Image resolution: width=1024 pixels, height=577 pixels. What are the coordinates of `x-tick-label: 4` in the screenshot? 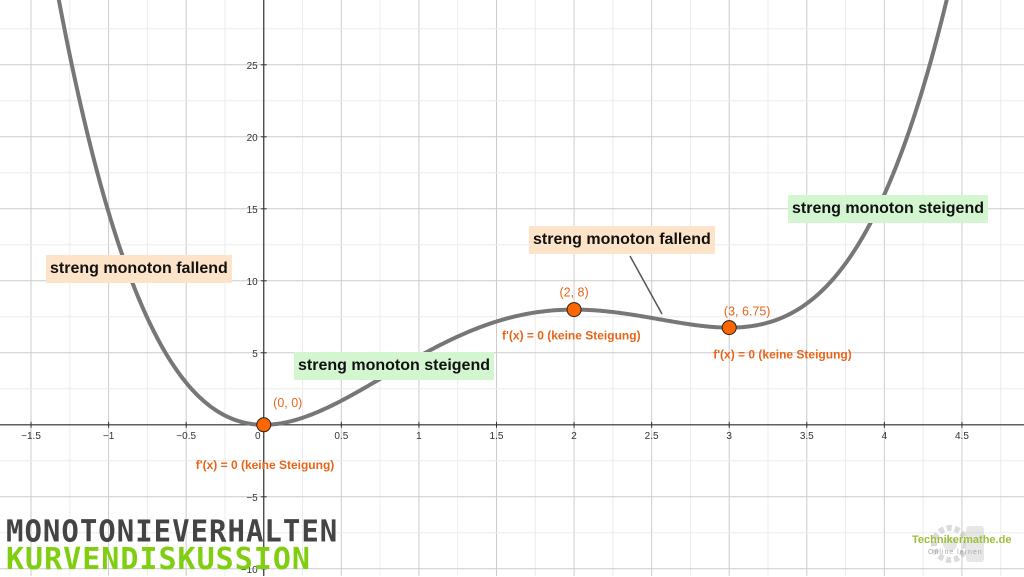 It's located at (885, 436).